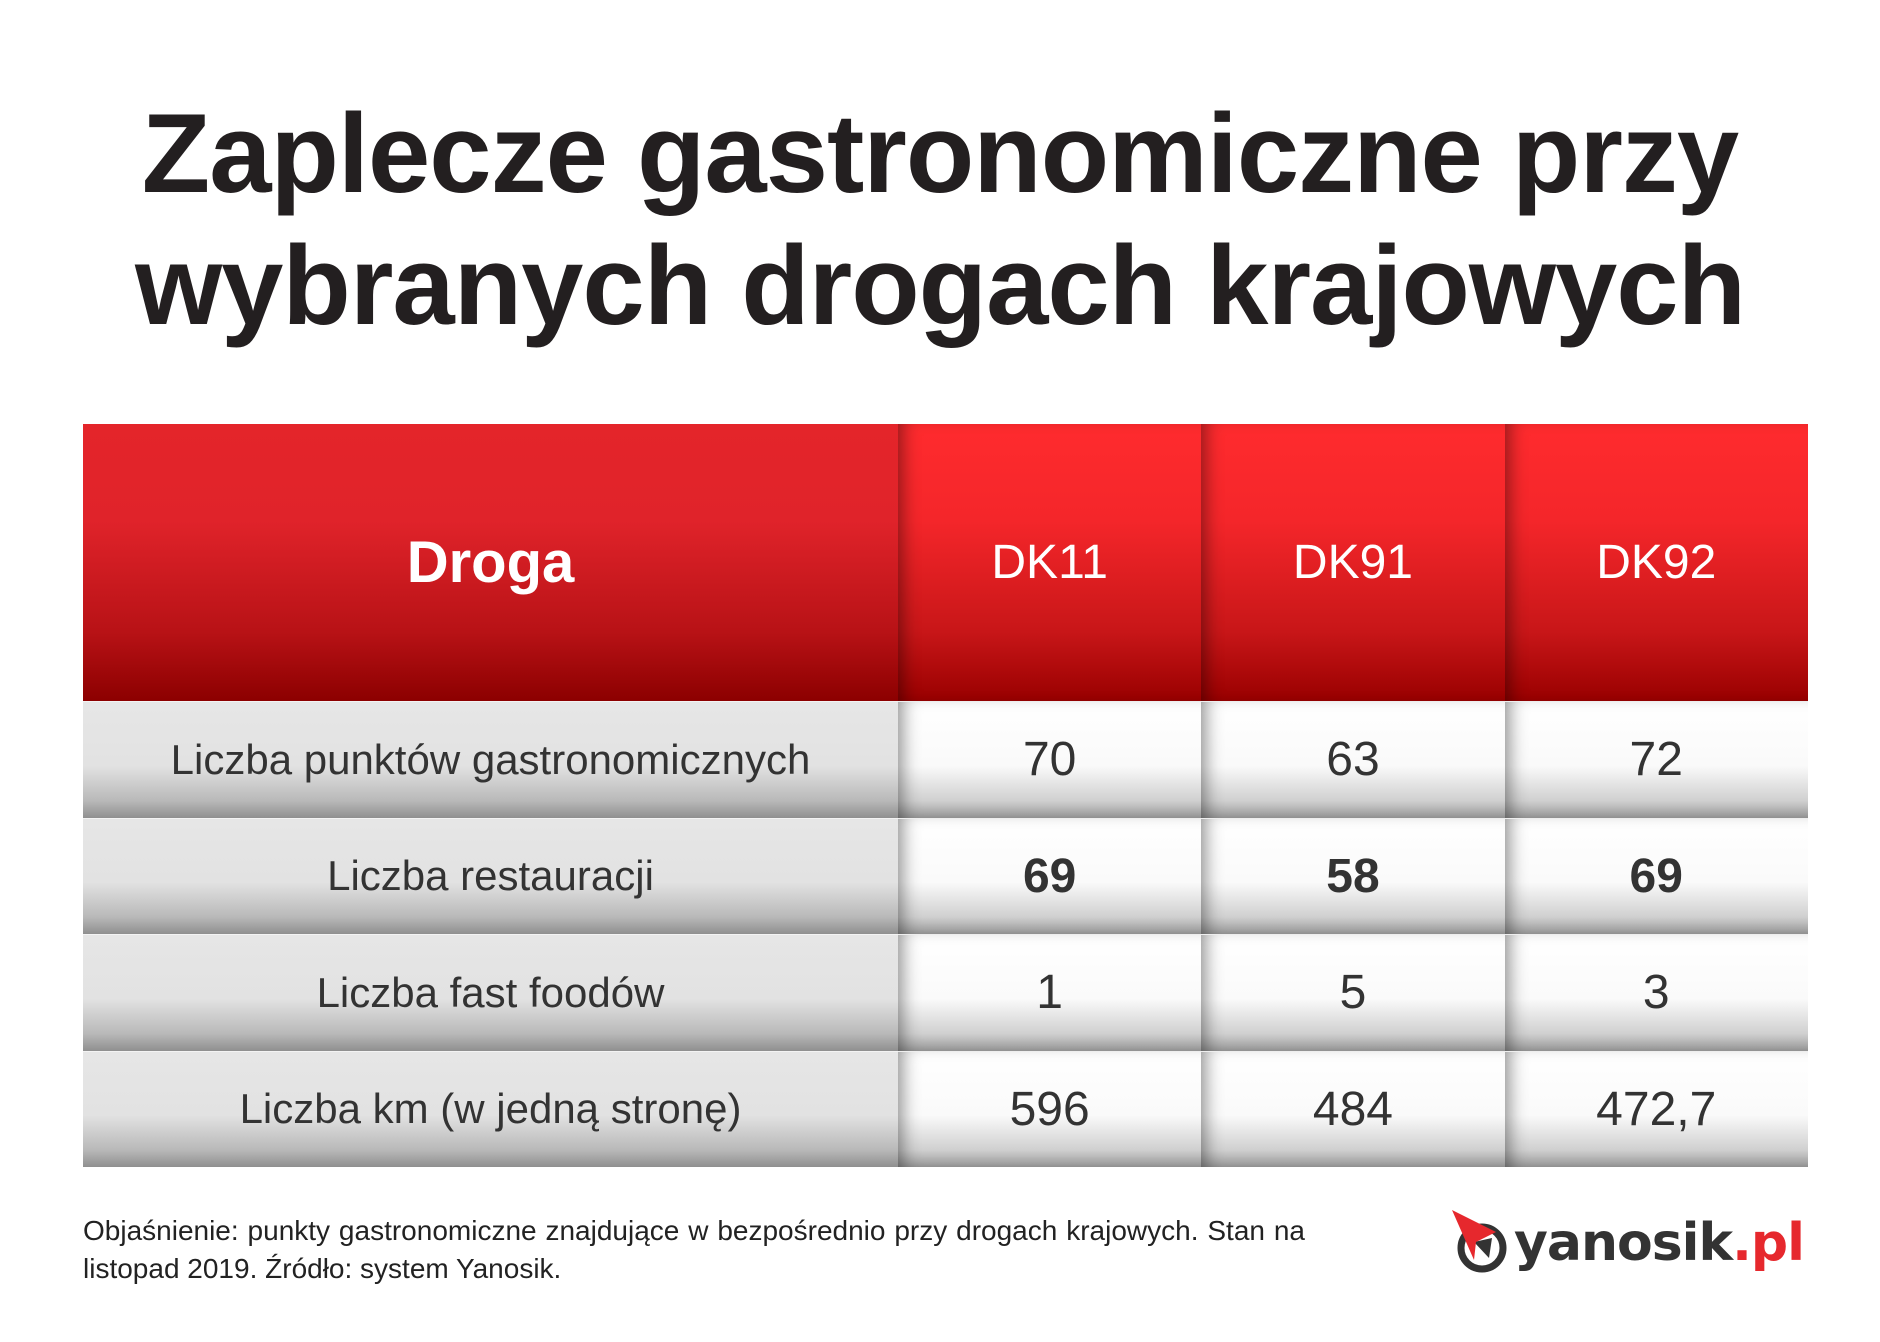  What do you see at coordinates (1659, 1243) in the screenshot?
I see `svg-text: yanosik.pl` at bounding box center [1659, 1243].